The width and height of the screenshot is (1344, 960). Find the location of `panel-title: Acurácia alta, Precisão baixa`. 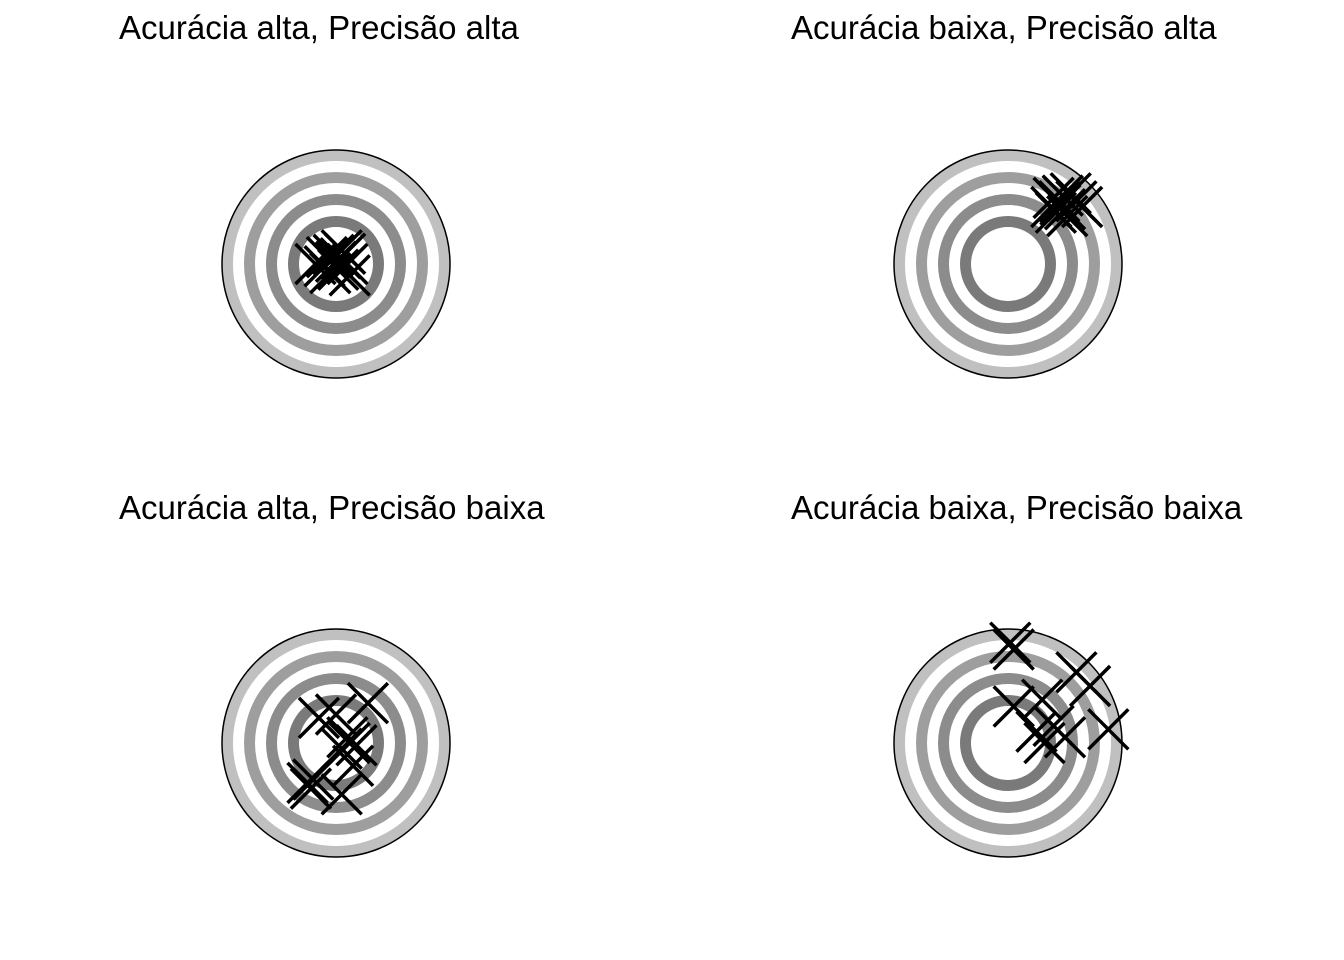

panel-title: Acurácia alta, Precisão baixa is located at coordinates (332, 507).